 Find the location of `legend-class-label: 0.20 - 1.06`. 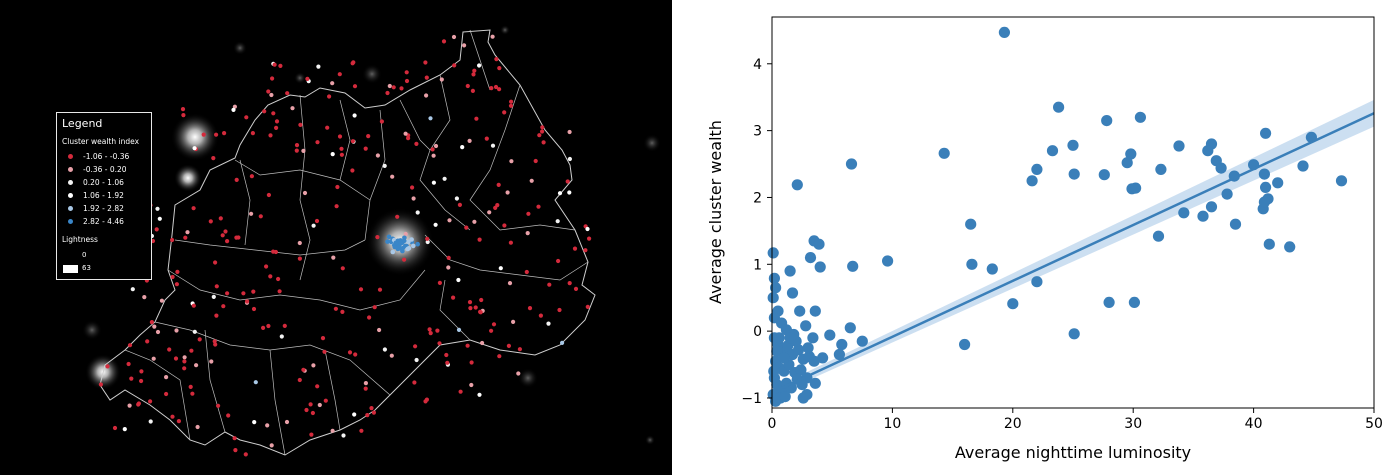

legend-class-label: 0.20 - 1.06 is located at coordinates (103, 182).